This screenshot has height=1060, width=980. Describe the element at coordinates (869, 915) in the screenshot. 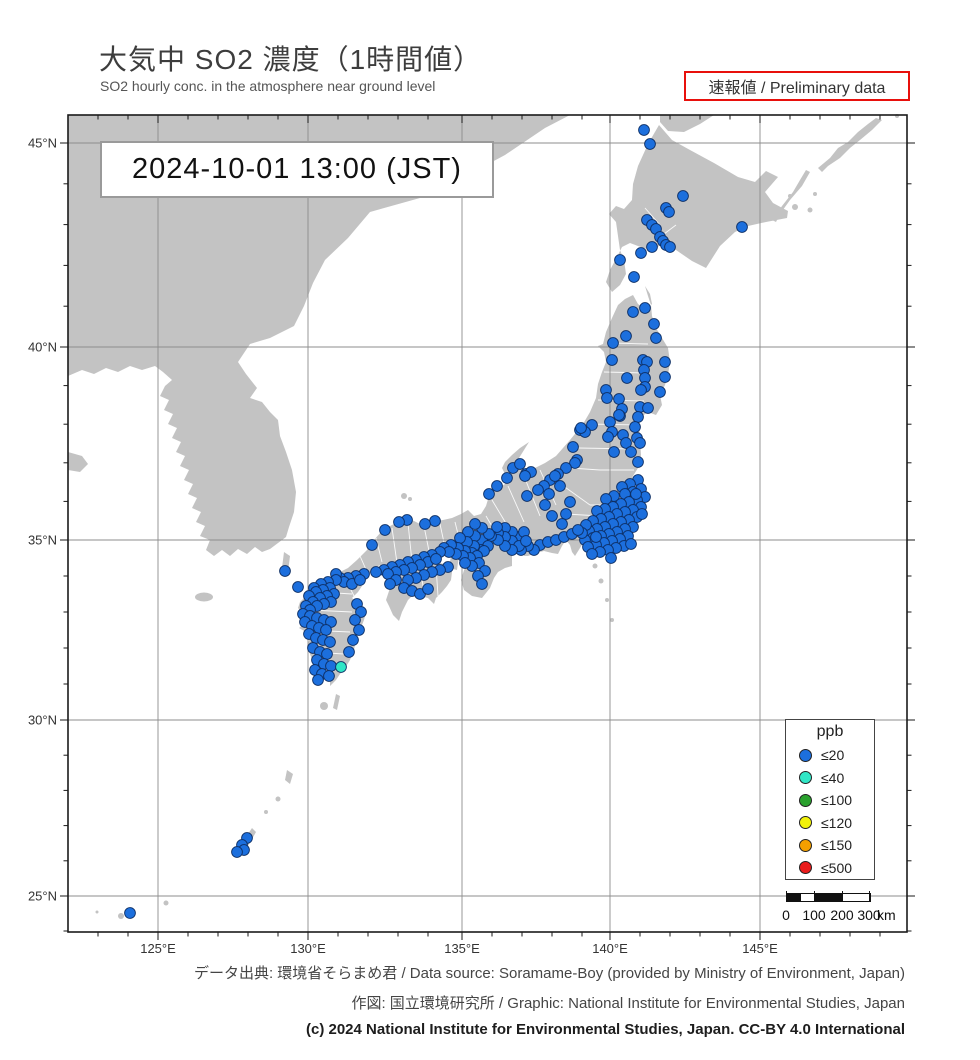

I see `scale-bar-tick-label: 300` at that location.